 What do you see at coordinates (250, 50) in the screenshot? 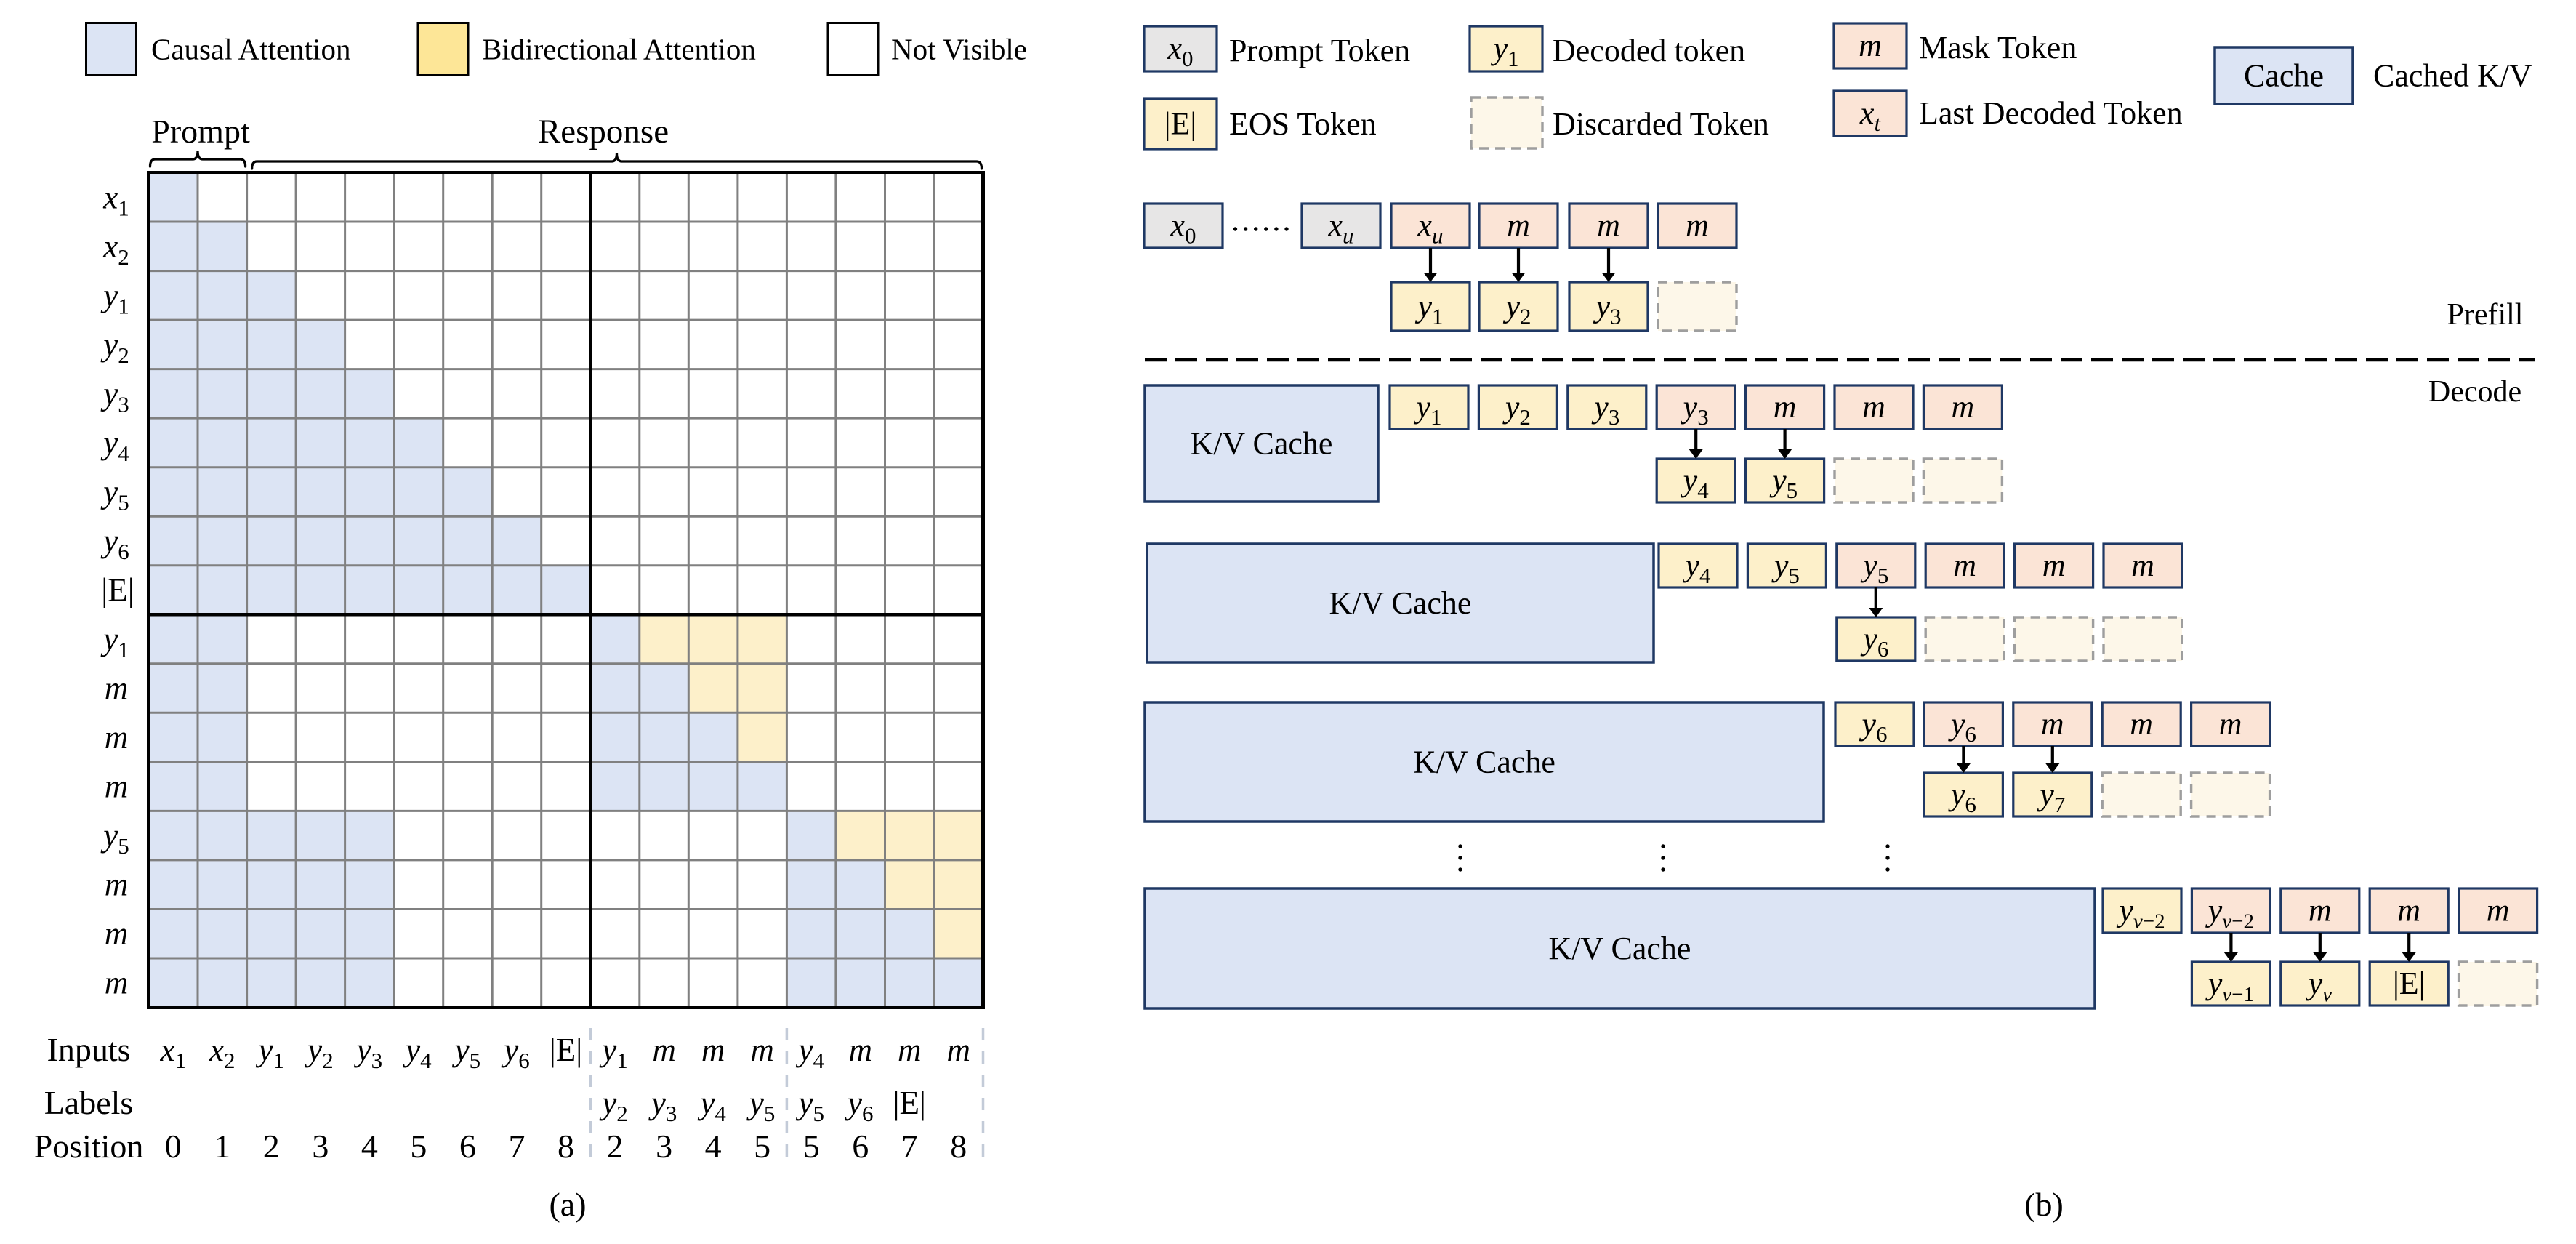
I see `svg-text: Causal Attention` at bounding box center [250, 50].